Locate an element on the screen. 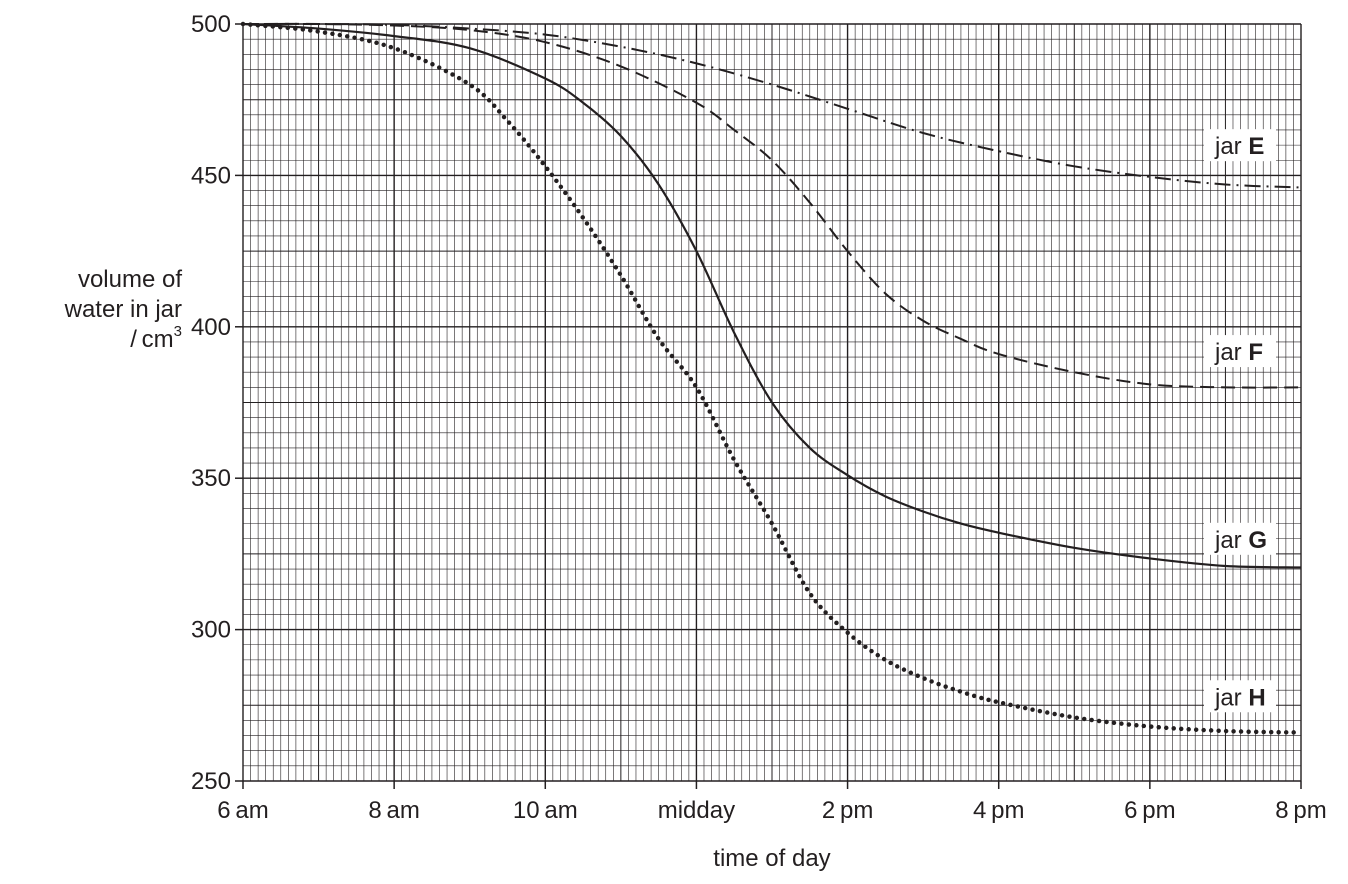 This screenshot has width=1348, height=884. series-label-letter: H is located at coordinates (1256, 697).